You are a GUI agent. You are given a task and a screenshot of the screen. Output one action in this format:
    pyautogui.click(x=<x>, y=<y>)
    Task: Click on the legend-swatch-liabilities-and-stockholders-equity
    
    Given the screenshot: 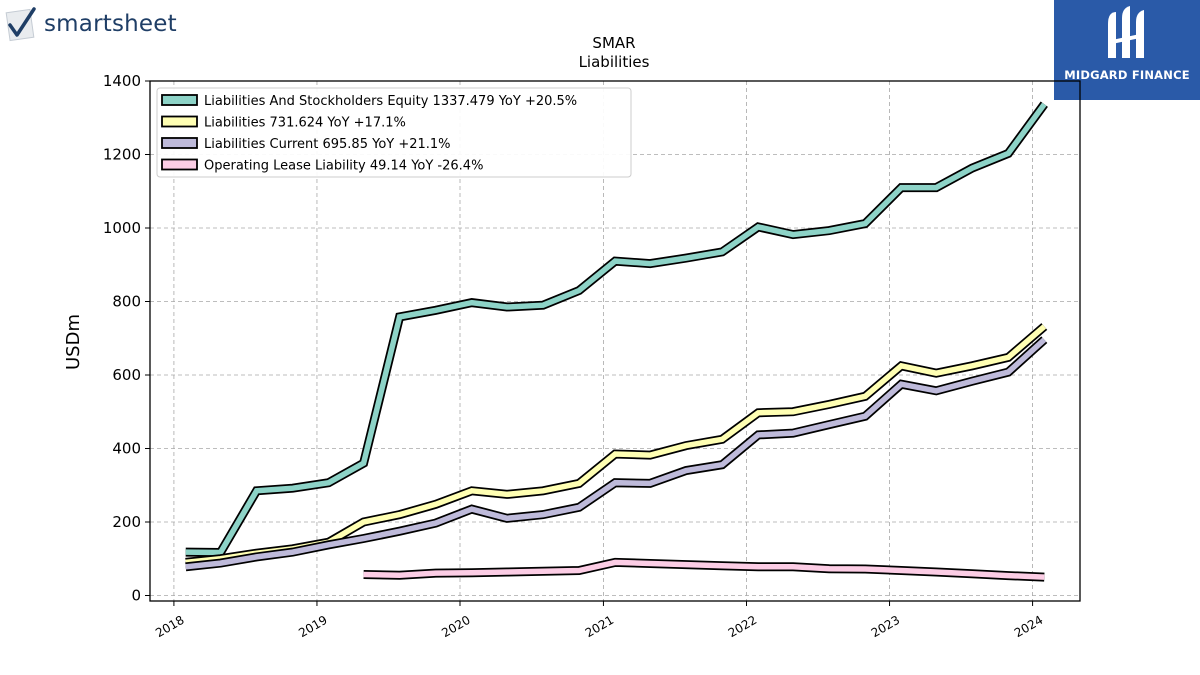 What is the action you would take?
    pyautogui.click(x=179, y=100)
    